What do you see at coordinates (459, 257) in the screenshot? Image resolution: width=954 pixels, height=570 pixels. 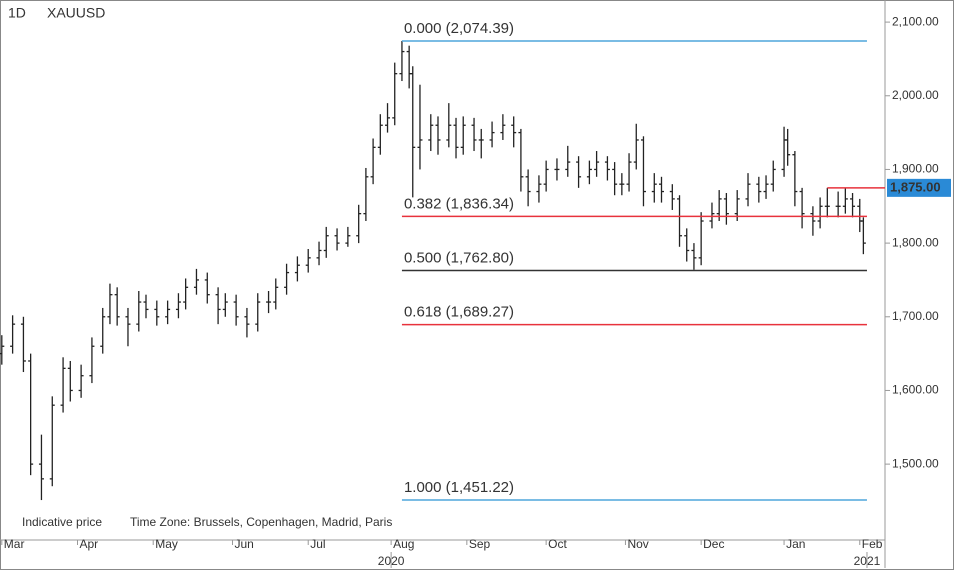 I see `fib-label: 0.500 (1,762.80)` at bounding box center [459, 257].